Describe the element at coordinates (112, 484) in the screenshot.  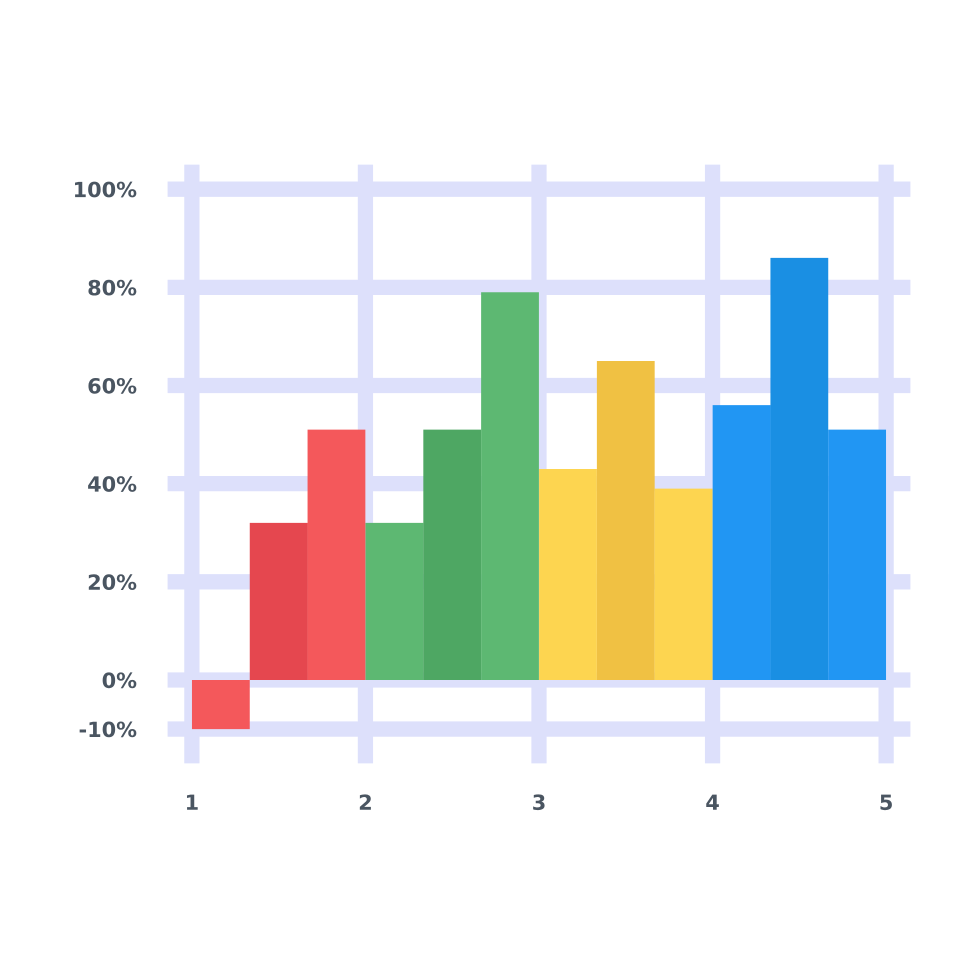
I see `y-tick-label: 40%` at that location.